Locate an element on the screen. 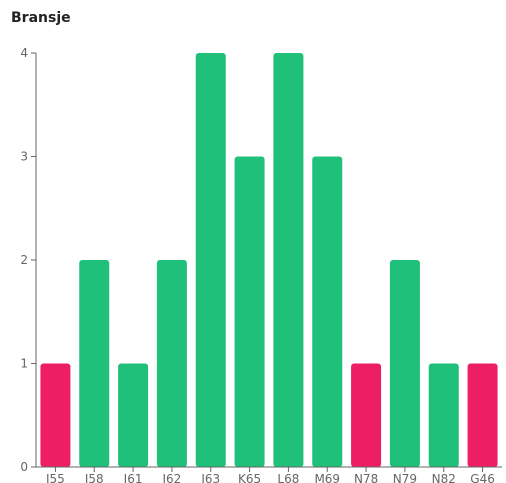 This screenshot has height=483, width=506. bar-i55 is located at coordinates (55, 415).